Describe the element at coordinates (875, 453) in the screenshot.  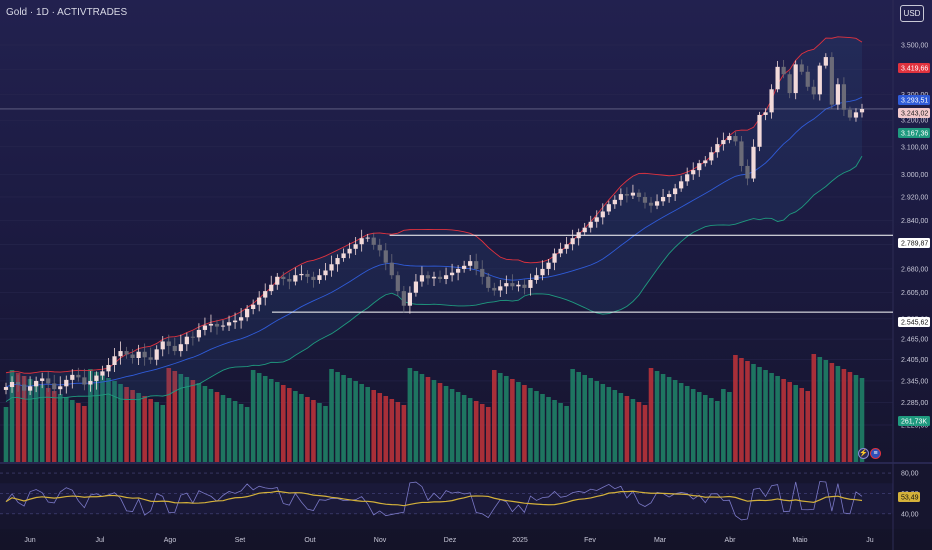
I see `flag-icon: ≡` at that location.